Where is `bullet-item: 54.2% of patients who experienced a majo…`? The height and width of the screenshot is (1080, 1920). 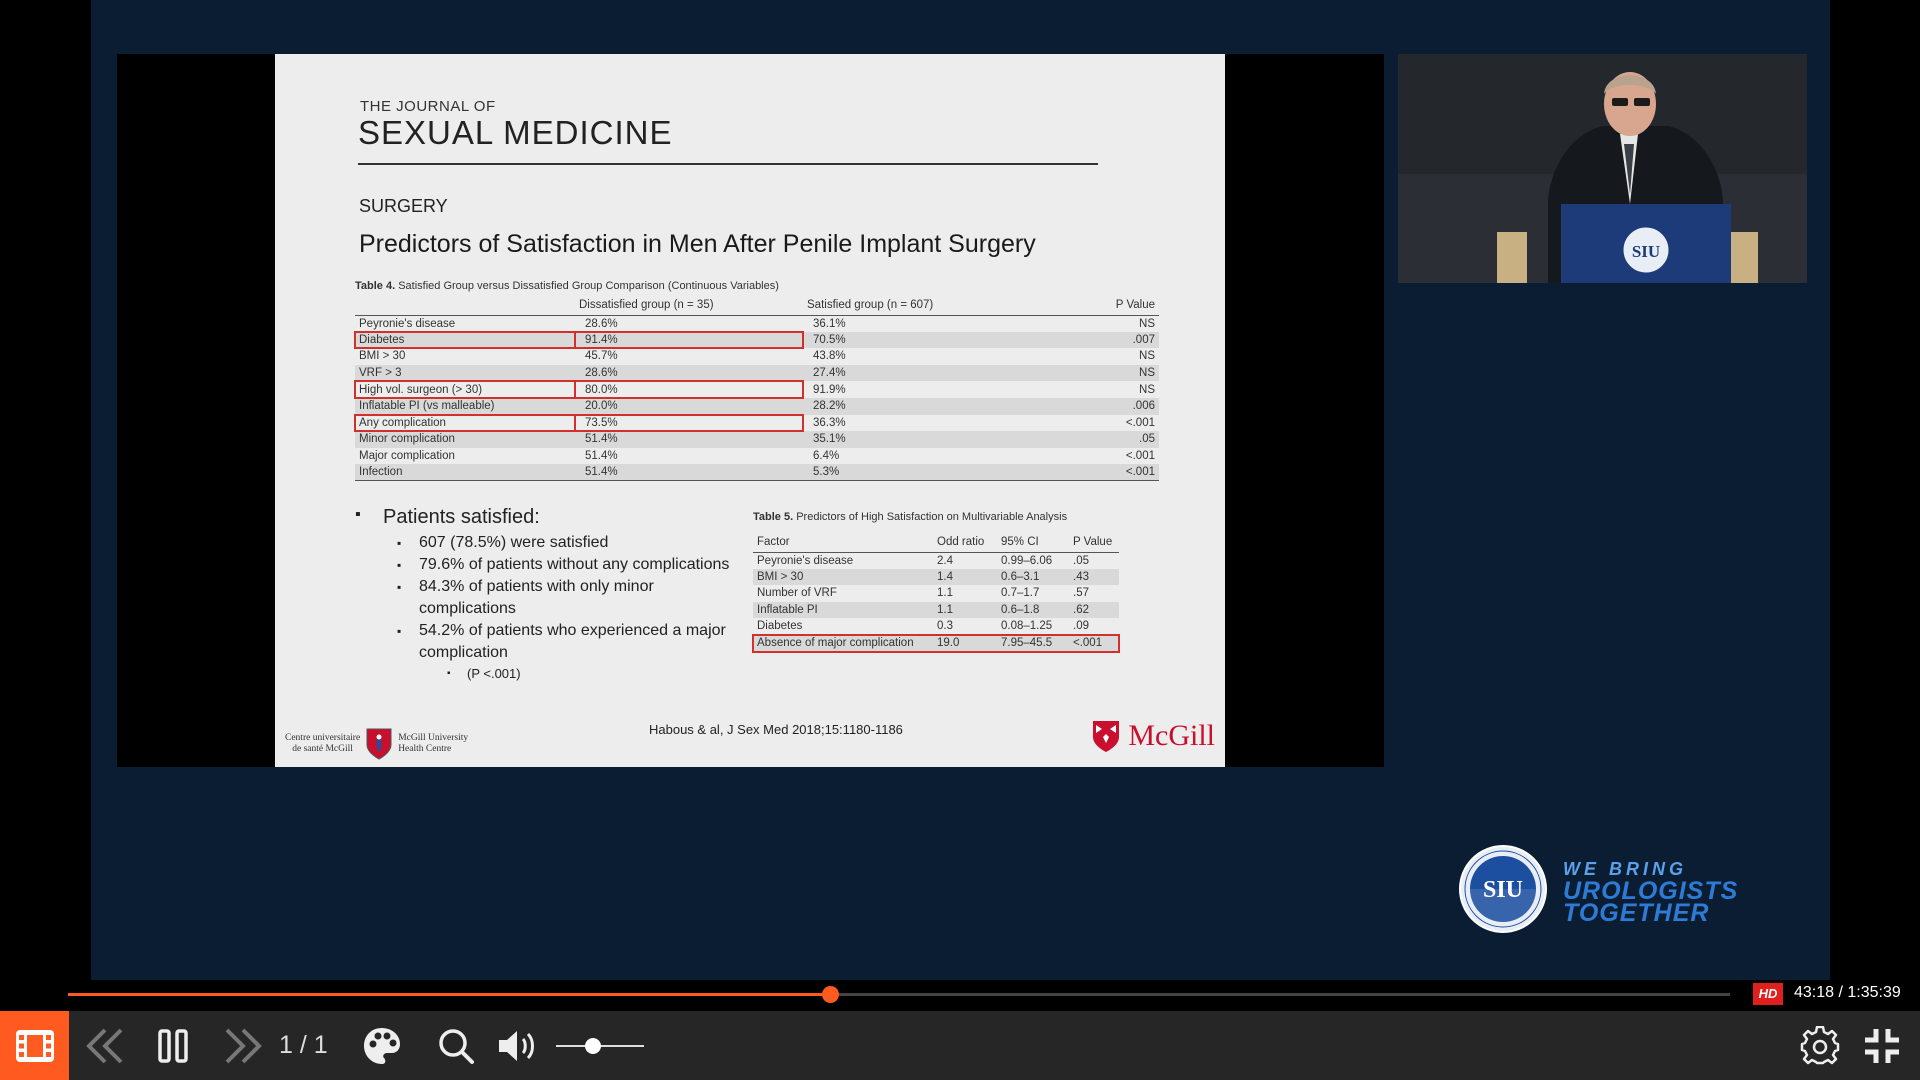 bullet-item: 54.2% of patients who experienced a majo… is located at coordinates (555, 642).